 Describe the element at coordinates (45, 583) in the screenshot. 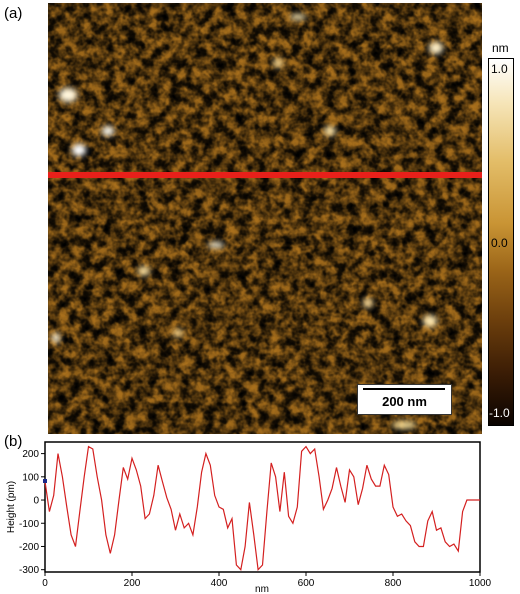

I see `x-tick-label: 0` at that location.